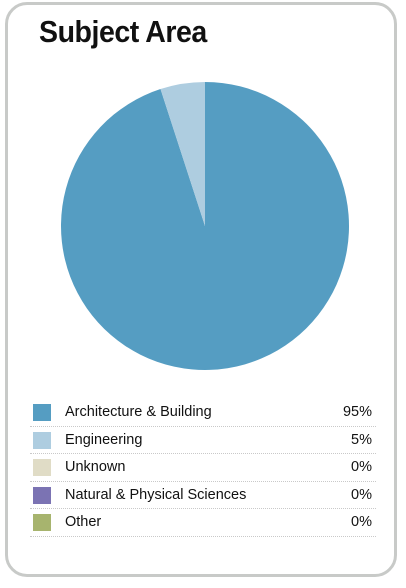 The height and width of the screenshot is (588, 406). What do you see at coordinates (138, 412) in the screenshot?
I see `legend-label: Architecture & Building` at bounding box center [138, 412].